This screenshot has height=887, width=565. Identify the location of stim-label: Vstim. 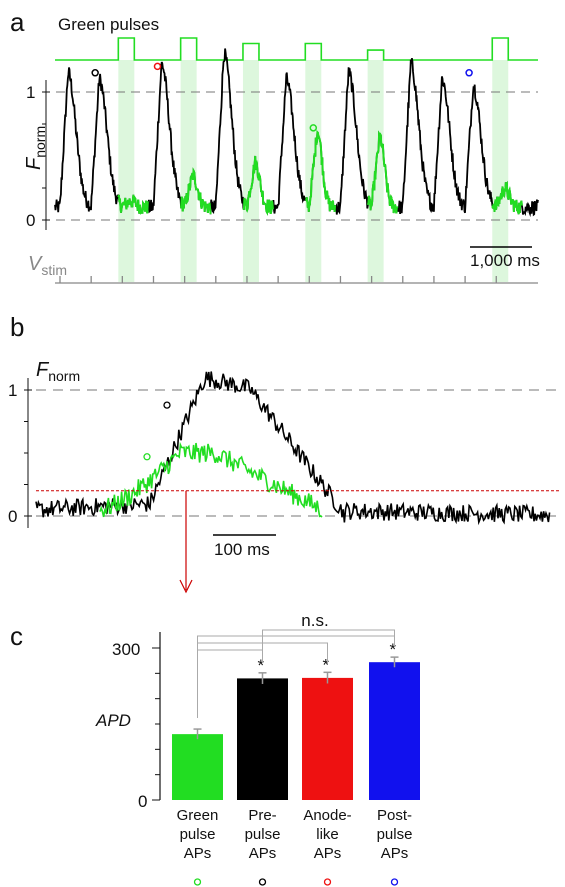
(47, 265).